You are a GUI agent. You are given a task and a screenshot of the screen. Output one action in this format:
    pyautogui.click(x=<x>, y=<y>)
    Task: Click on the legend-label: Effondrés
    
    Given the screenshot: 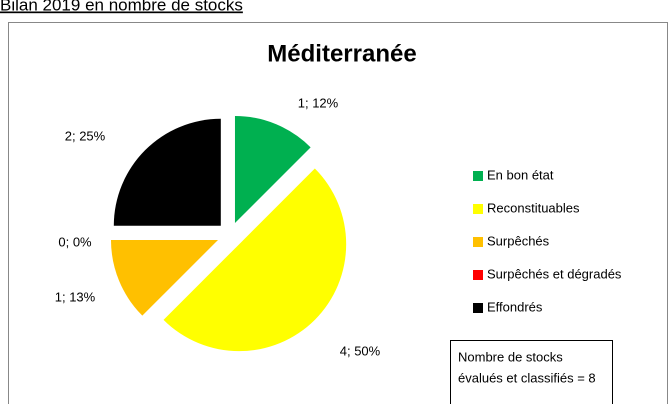 What is the action you would take?
    pyautogui.click(x=515, y=306)
    